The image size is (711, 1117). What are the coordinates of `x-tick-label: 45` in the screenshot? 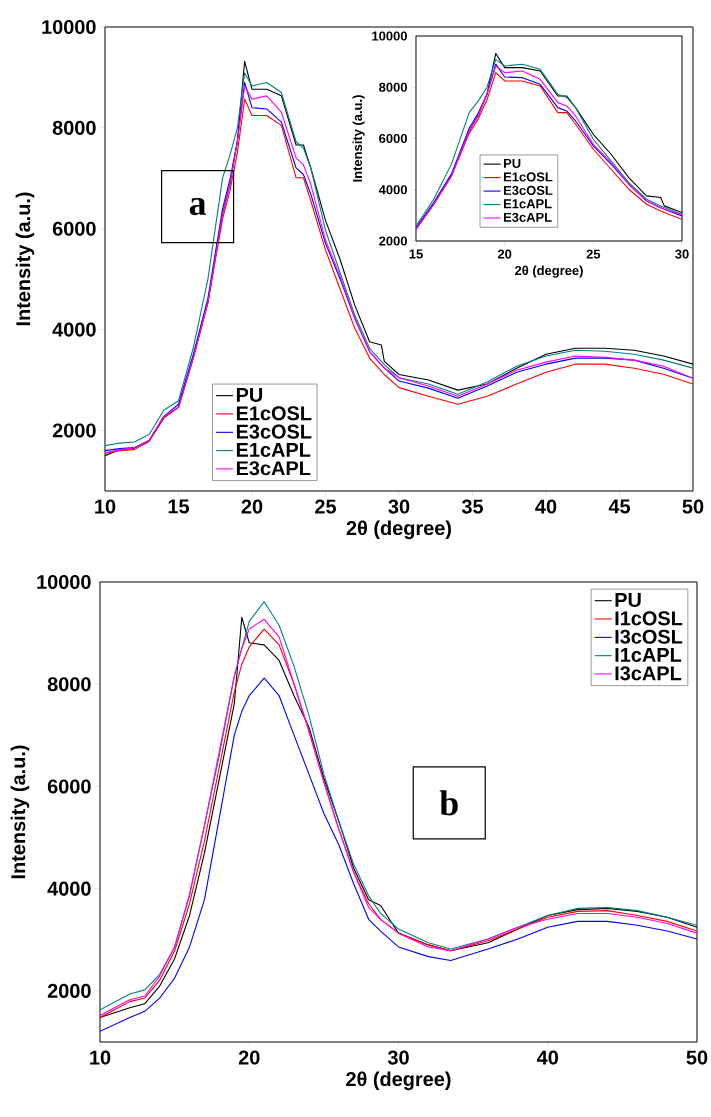 It's located at (619, 506).